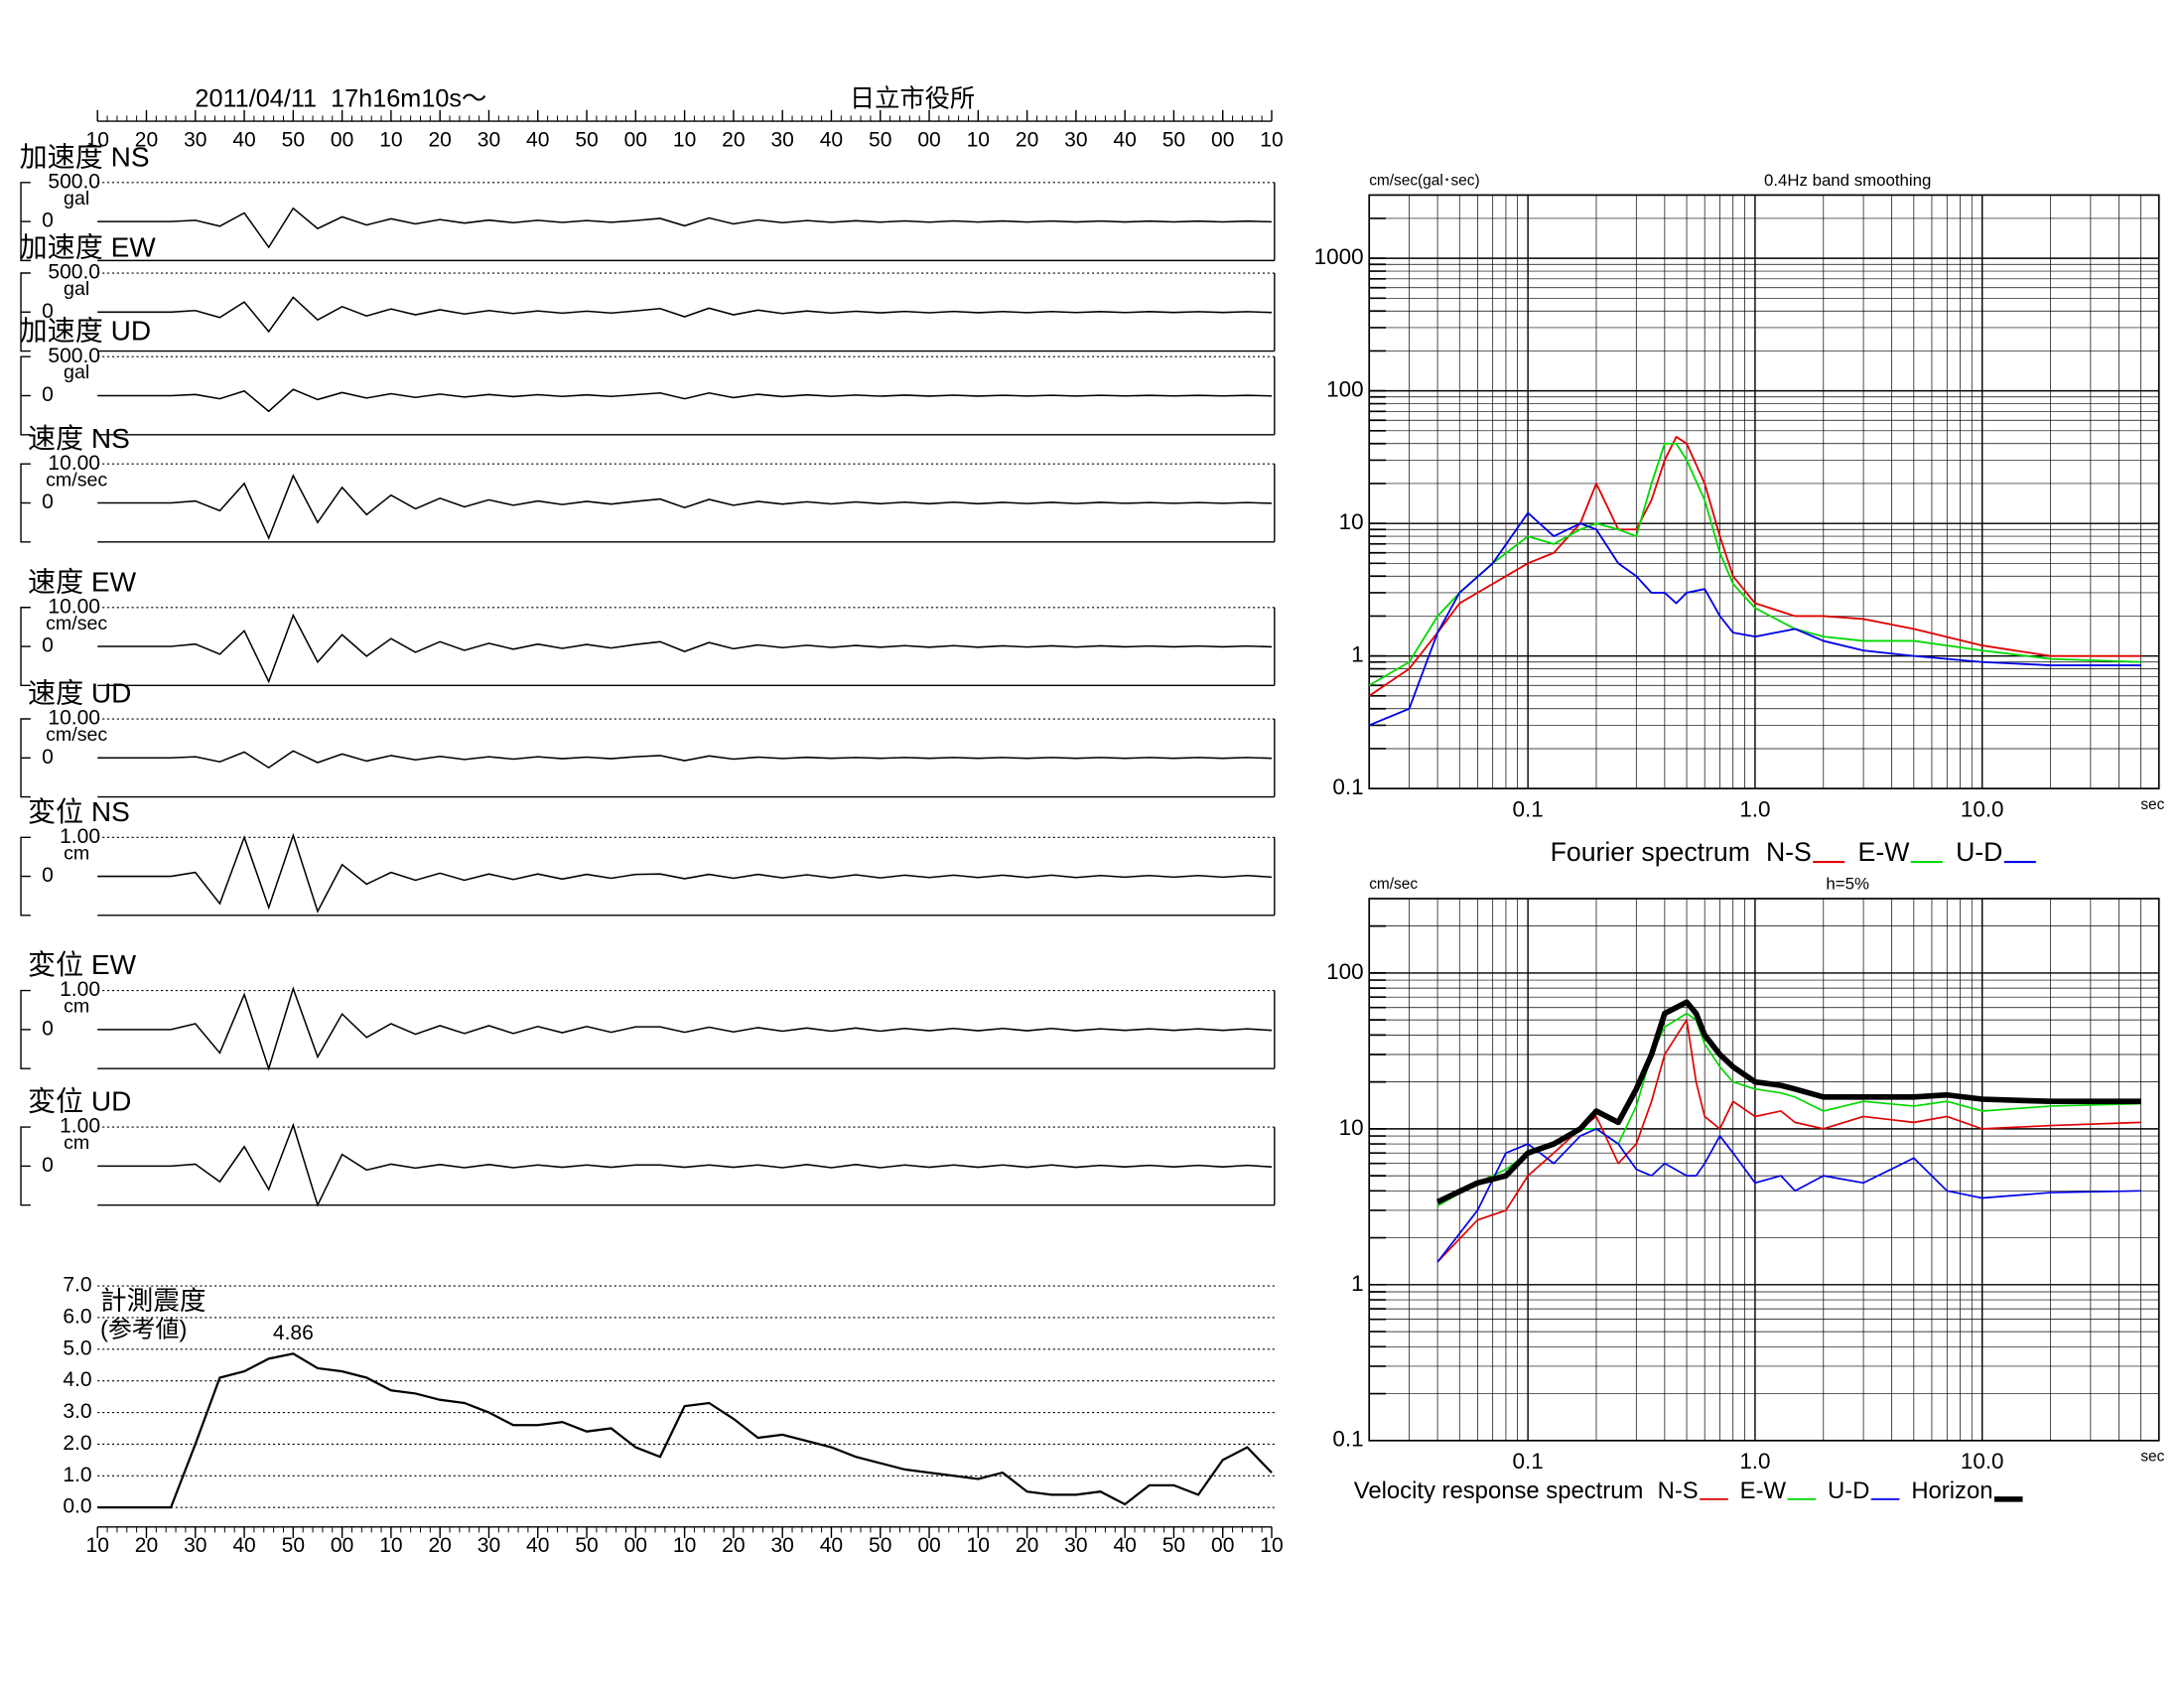  What do you see at coordinates (77, 1379) in the screenshot?
I see `y-tick-label: 4.0` at bounding box center [77, 1379].